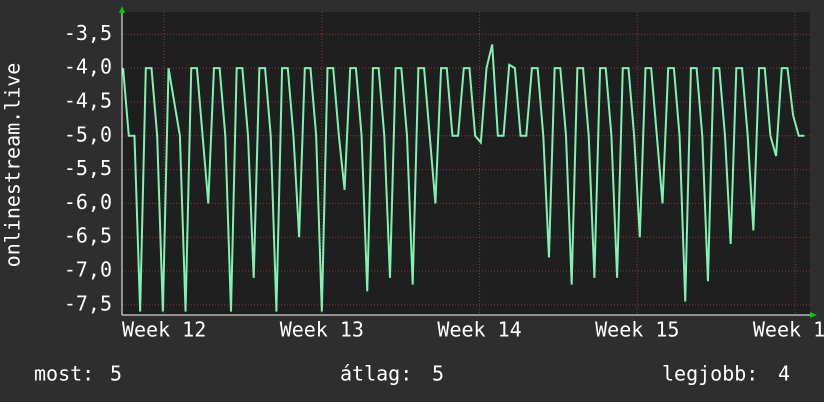 The image size is (824, 402). Describe the element at coordinates (88, 270) in the screenshot. I see `y-tick-label: -7,0` at that location.